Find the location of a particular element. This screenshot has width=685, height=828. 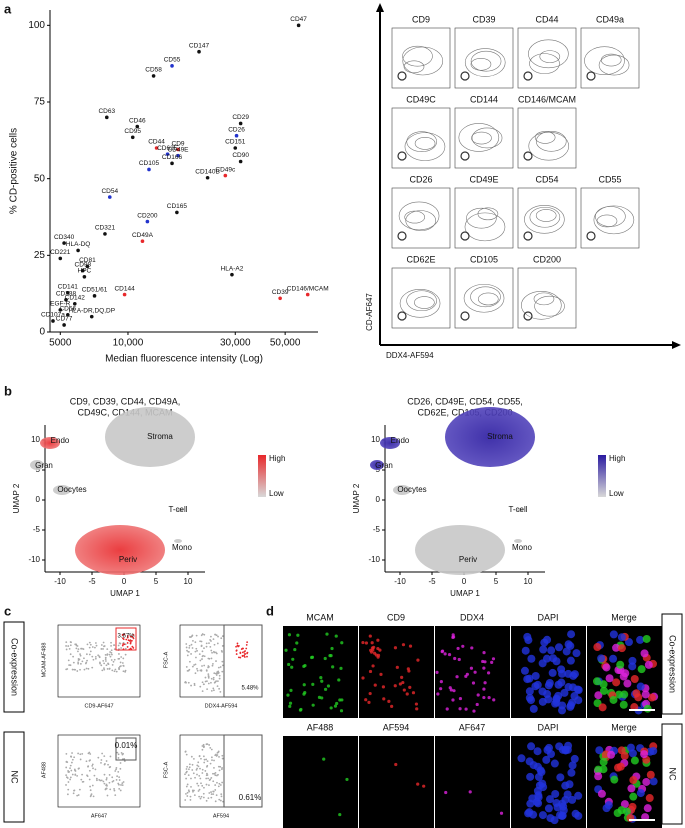

point-label: CD9 is located at coordinates (178, 143).